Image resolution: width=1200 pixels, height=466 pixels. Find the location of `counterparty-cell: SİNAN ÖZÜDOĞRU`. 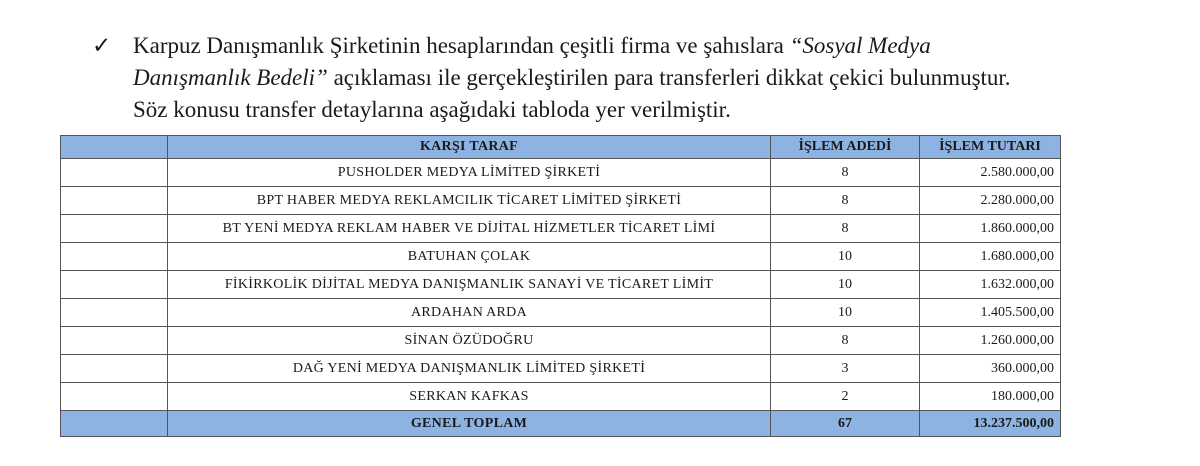

counterparty-cell: SİNAN ÖZÜDOĞRU is located at coordinates (469, 340).